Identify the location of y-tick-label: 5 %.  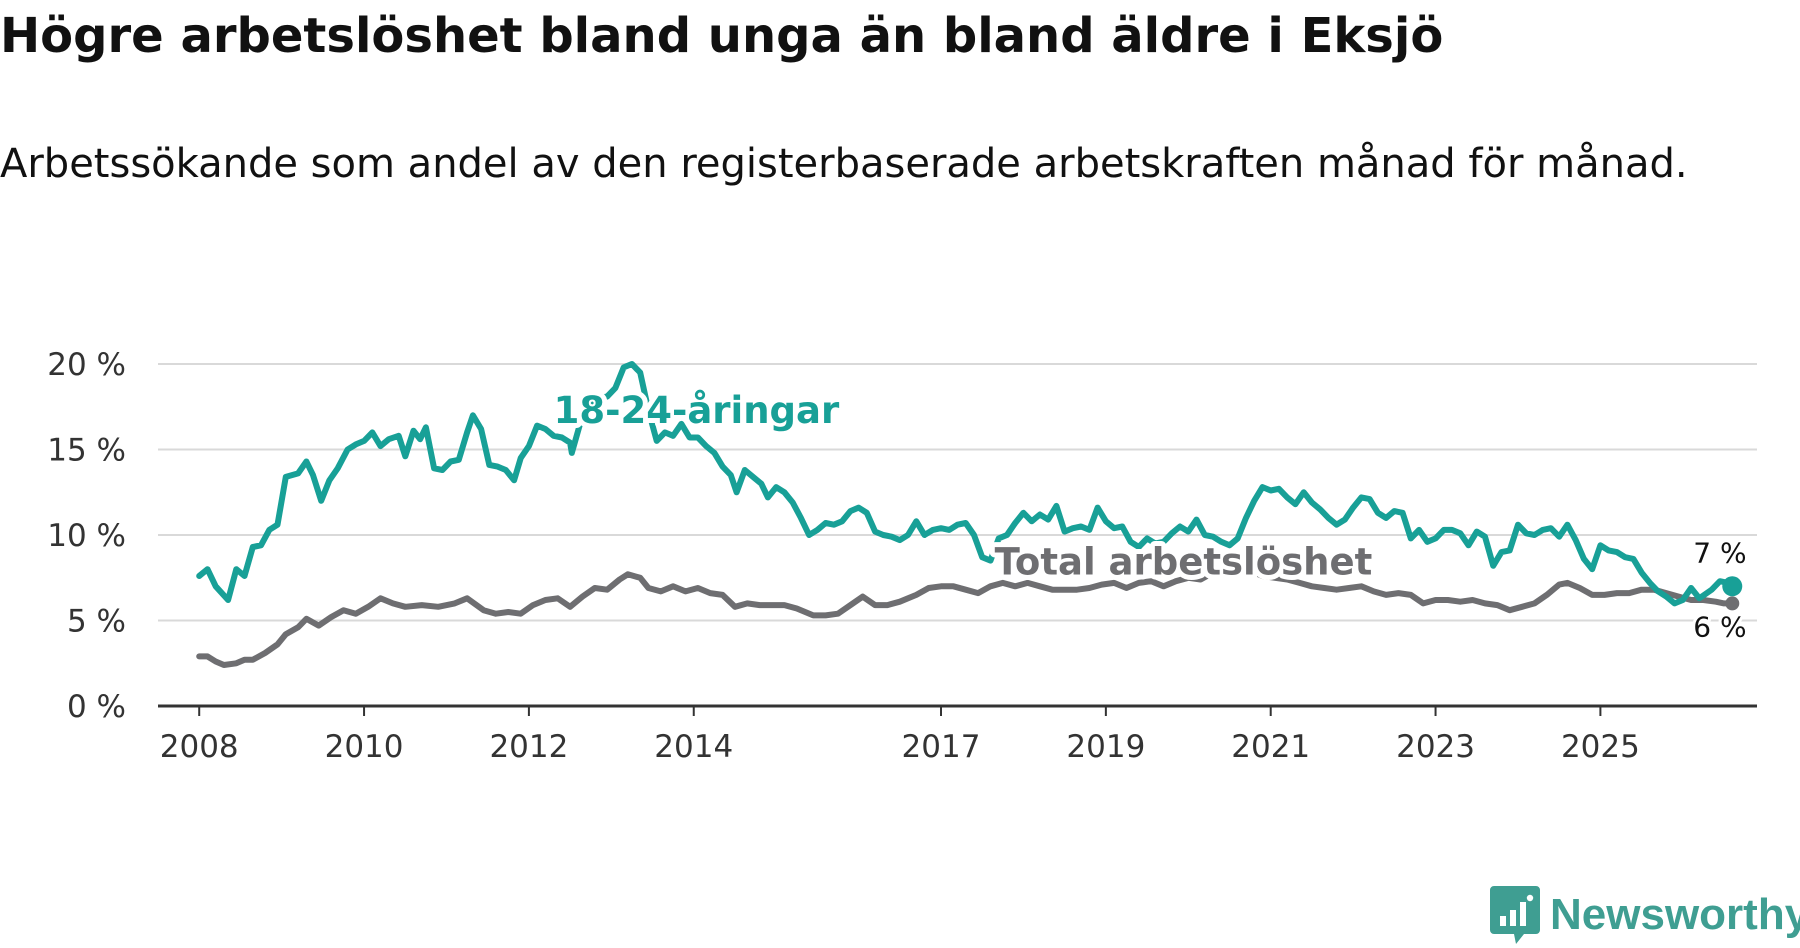
(96, 622).